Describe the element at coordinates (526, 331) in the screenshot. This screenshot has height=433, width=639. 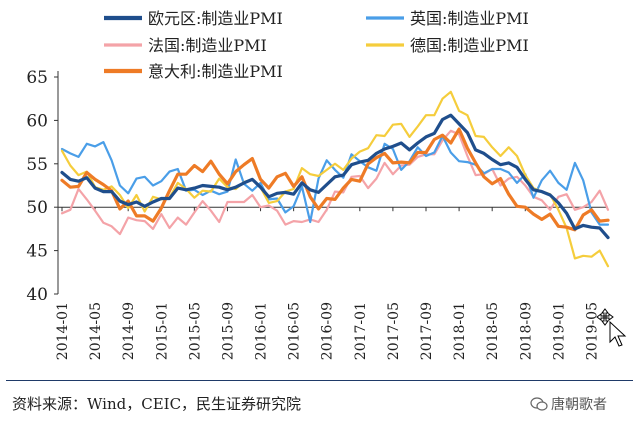
I see `x-tick-label: 2018-09` at that location.